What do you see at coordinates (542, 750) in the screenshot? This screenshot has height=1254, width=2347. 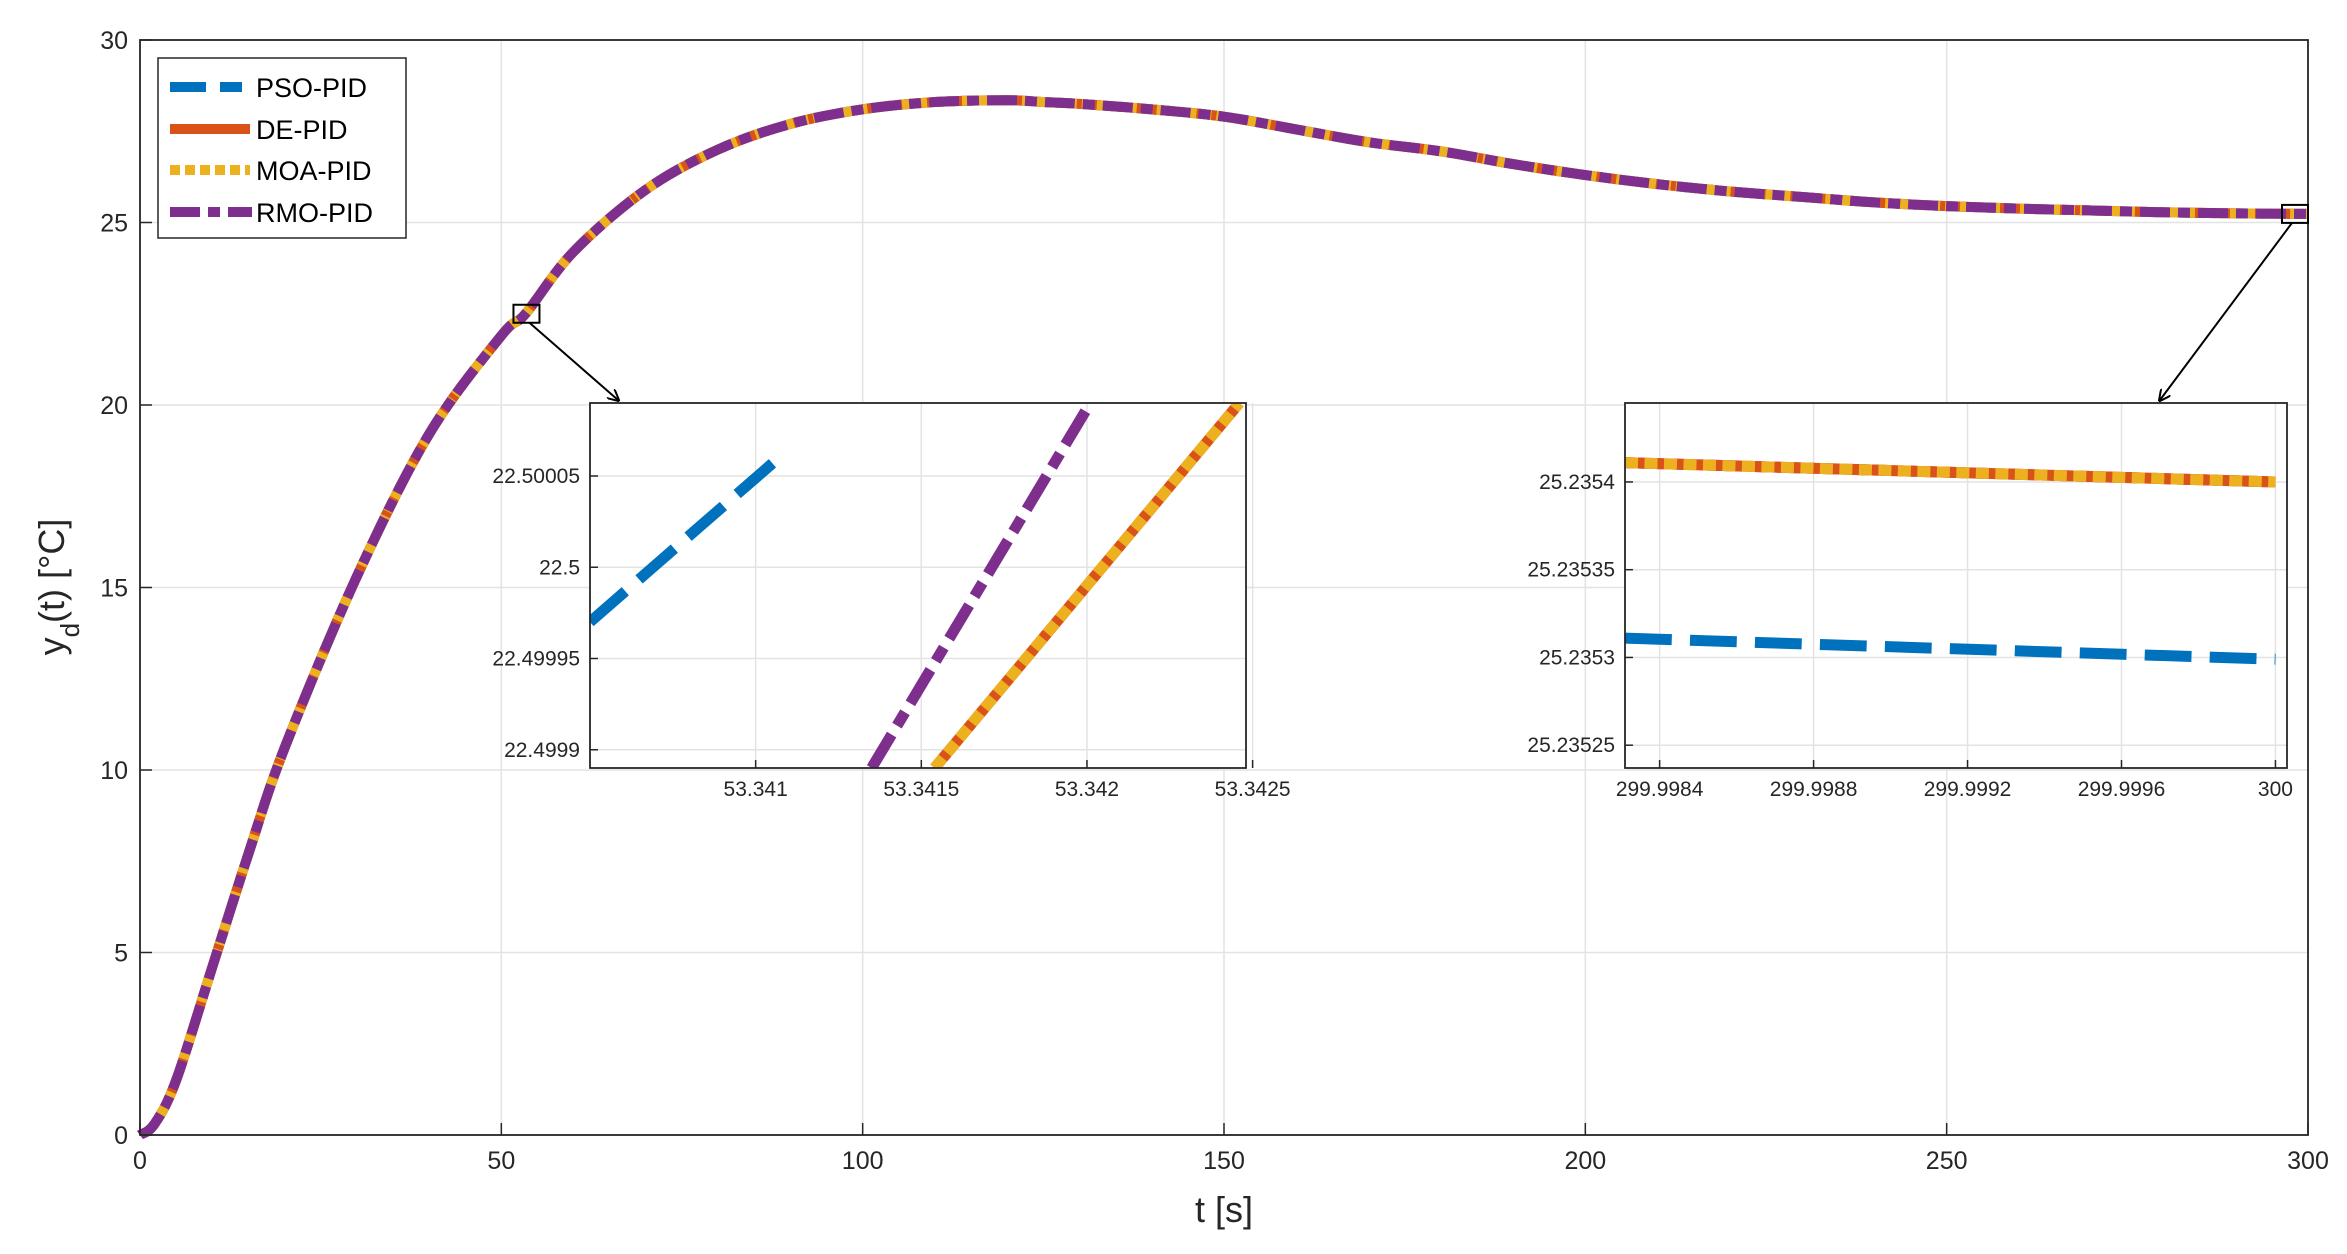 I see `inset-left-y-tick-label-0: 22.4999` at bounding box center [542, 750].